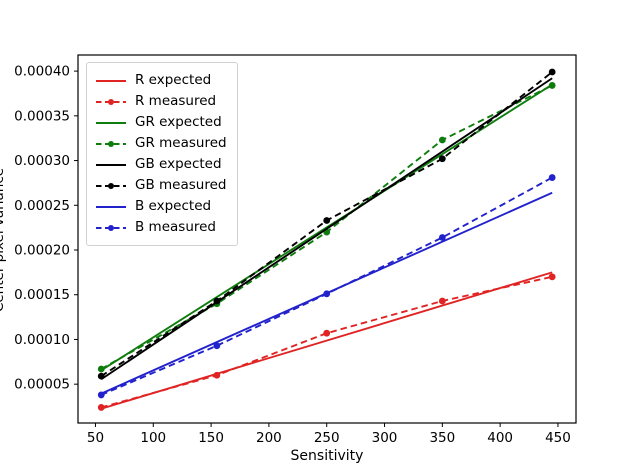 This screenshot has height=475, width=634. Describe the element at coordinates (111, 164) in the screenshot. I see `legend-swatch-gb-expected` at that location.